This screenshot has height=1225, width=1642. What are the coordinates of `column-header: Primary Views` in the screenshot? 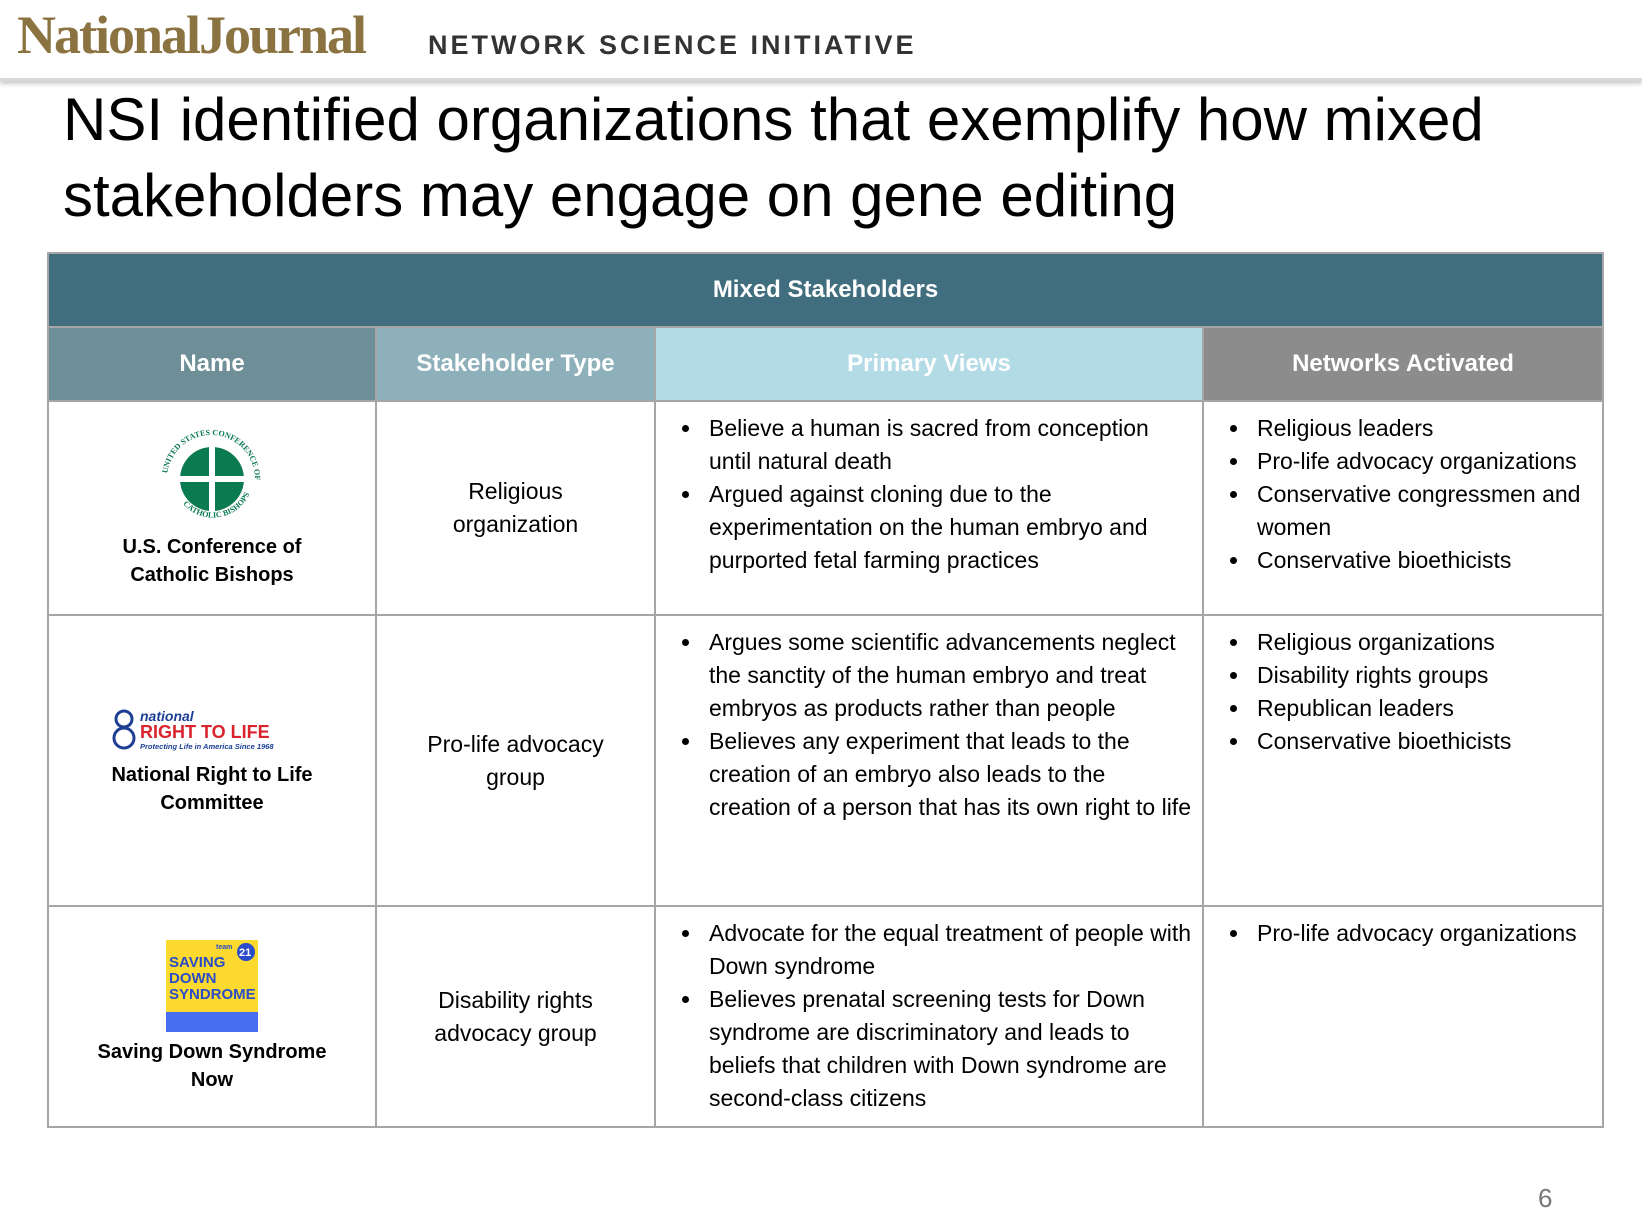 It's located at (929, 364).